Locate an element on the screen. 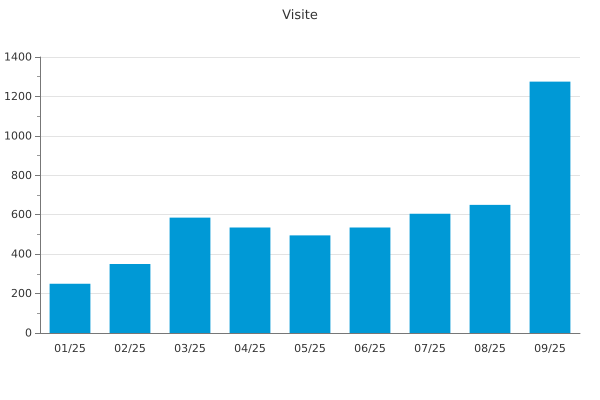  x-tick-label: 04/25 is located at coordinates (250, 348).